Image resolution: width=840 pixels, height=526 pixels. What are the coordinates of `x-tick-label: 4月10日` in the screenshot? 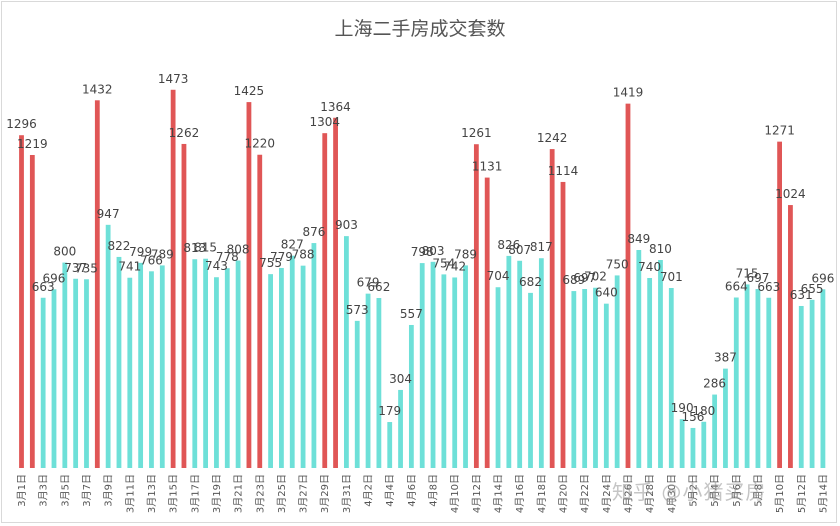 It's located at (455, 493).